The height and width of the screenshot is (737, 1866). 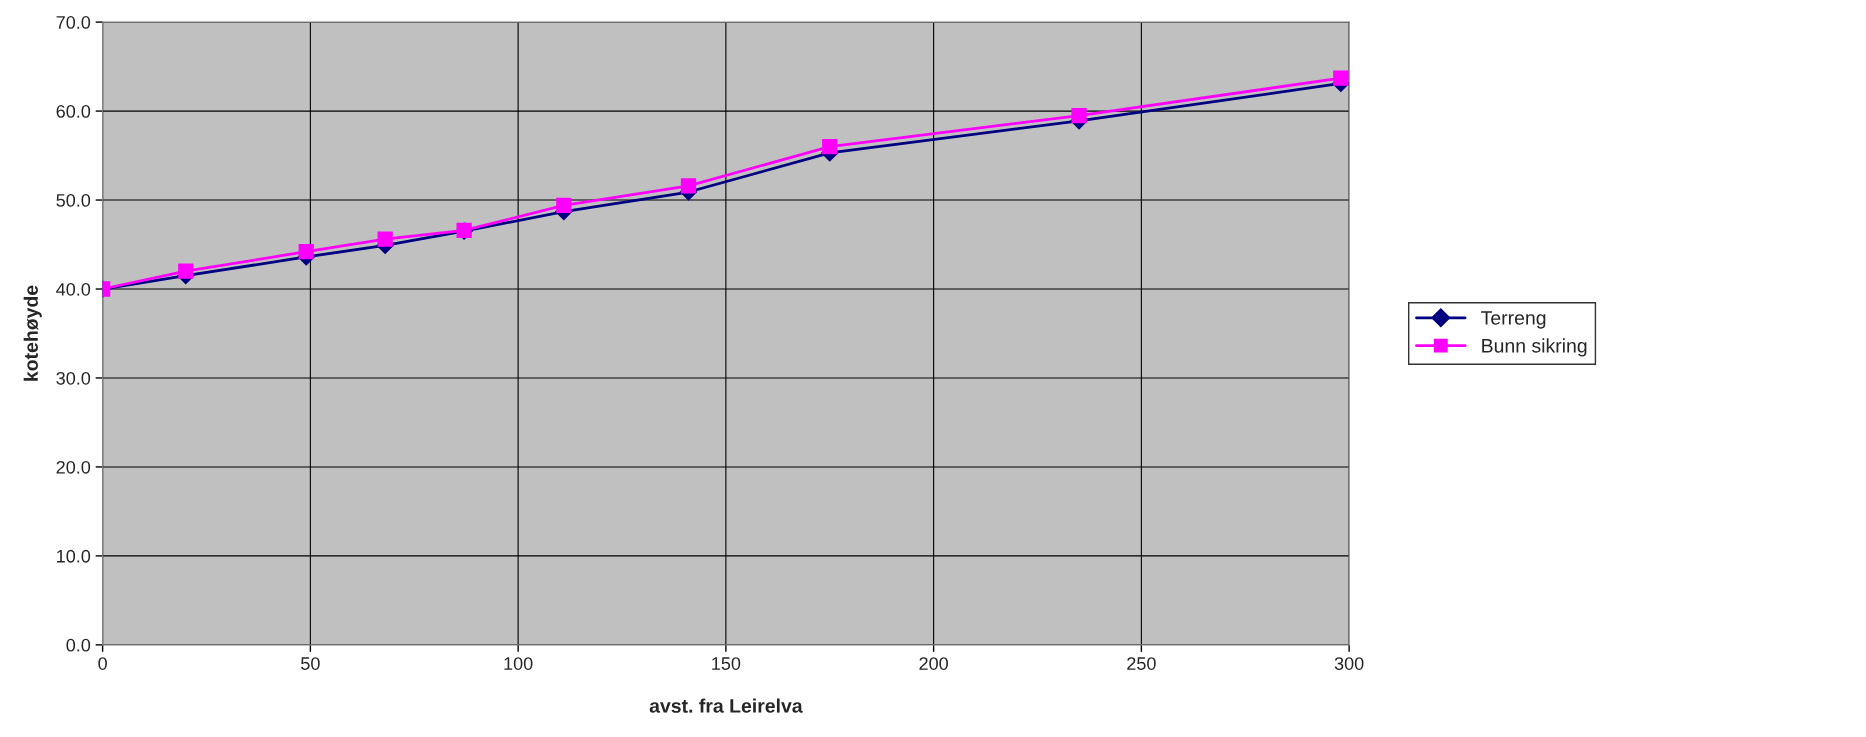 What do you see at coordinates (73, 378) in the screenshot?
I see `y-tick-label: 30.0` at bounding box center [73, 378].